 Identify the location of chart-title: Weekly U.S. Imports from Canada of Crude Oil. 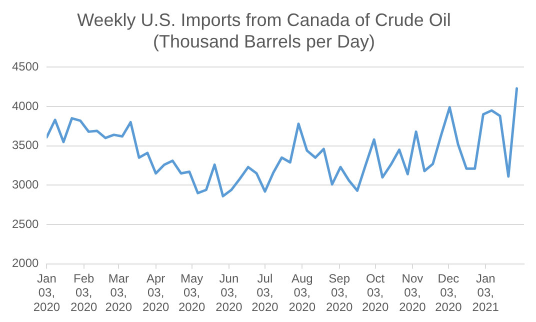
(264, 20).